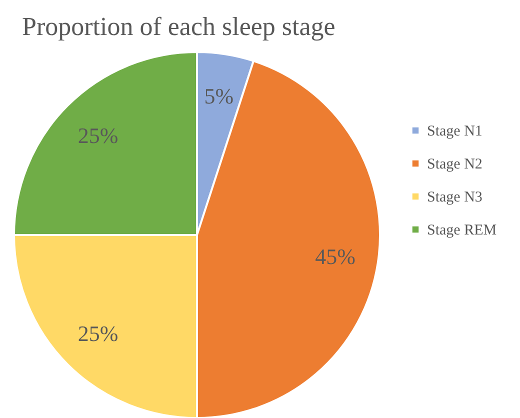  I want to click on legend-label: Stage N2, so click(454, 164).